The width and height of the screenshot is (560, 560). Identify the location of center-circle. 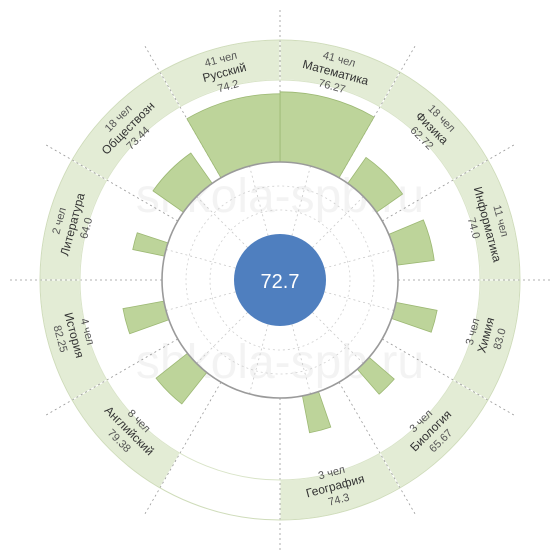
(280, 280).